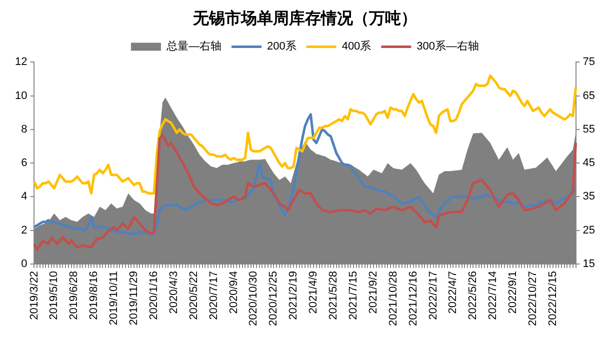 The image size is (610, 337). What do you see at coordinates (589, 96) in the screenshot?
I see `y2-tick-label: 65` at bounding box center [589, 96].